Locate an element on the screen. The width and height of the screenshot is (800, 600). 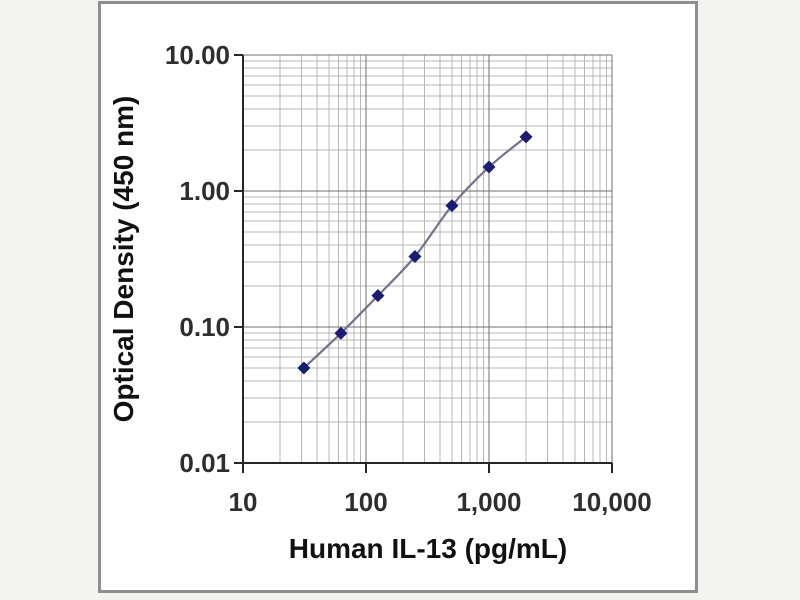
x-tick-label: 10,000 is located at coordinates (612, 502).